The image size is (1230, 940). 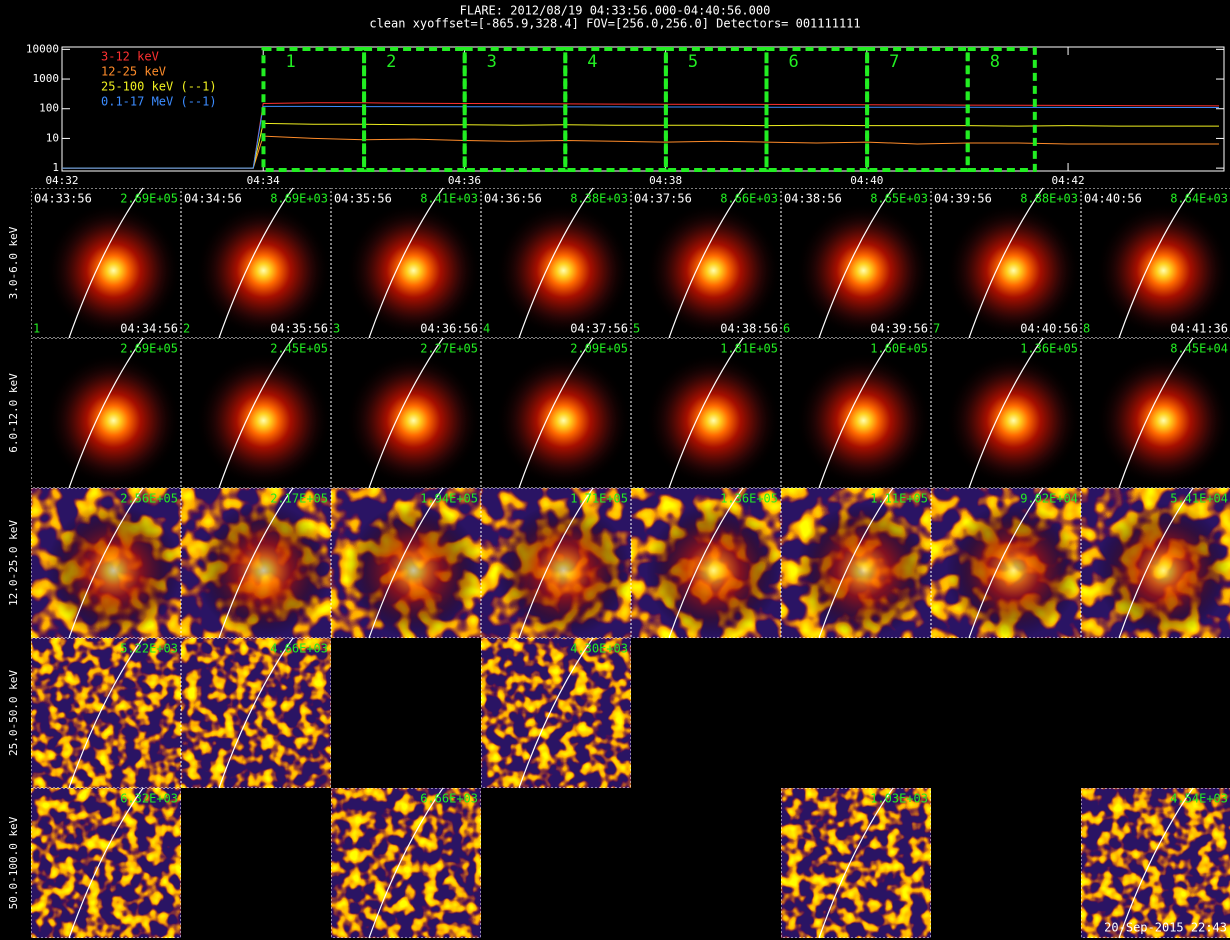 I want to click on panel-number: 8, so click(x=1086, y=329).